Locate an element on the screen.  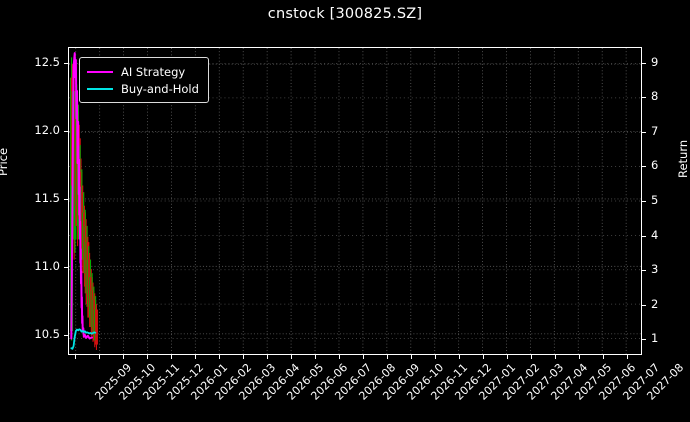
legend-item-ai-strategy: AI Strategy is located at coordinates (143, 71).